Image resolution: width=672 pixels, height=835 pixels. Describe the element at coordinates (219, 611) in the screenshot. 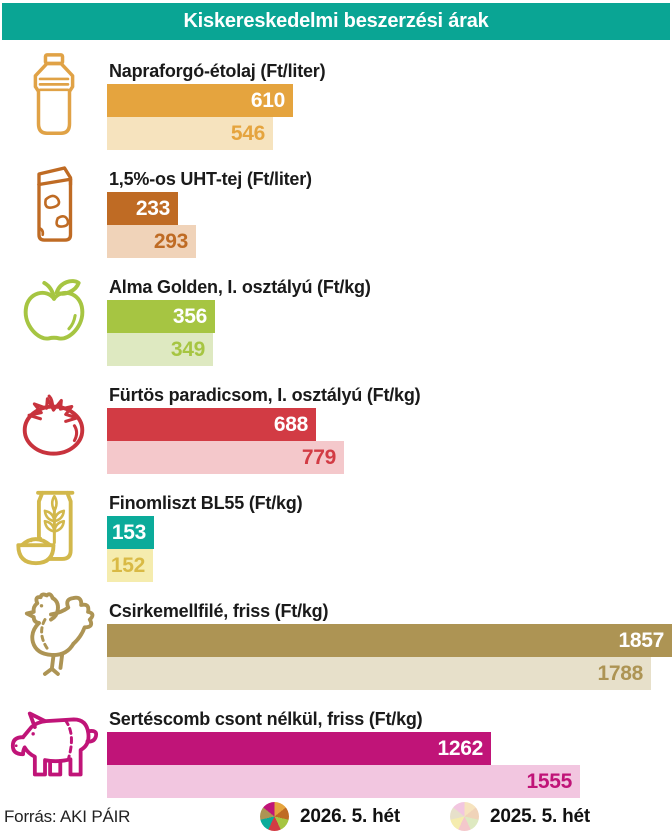

I see `product-label: Csirkemellfilé, friss (Ft/kg)` at that location.